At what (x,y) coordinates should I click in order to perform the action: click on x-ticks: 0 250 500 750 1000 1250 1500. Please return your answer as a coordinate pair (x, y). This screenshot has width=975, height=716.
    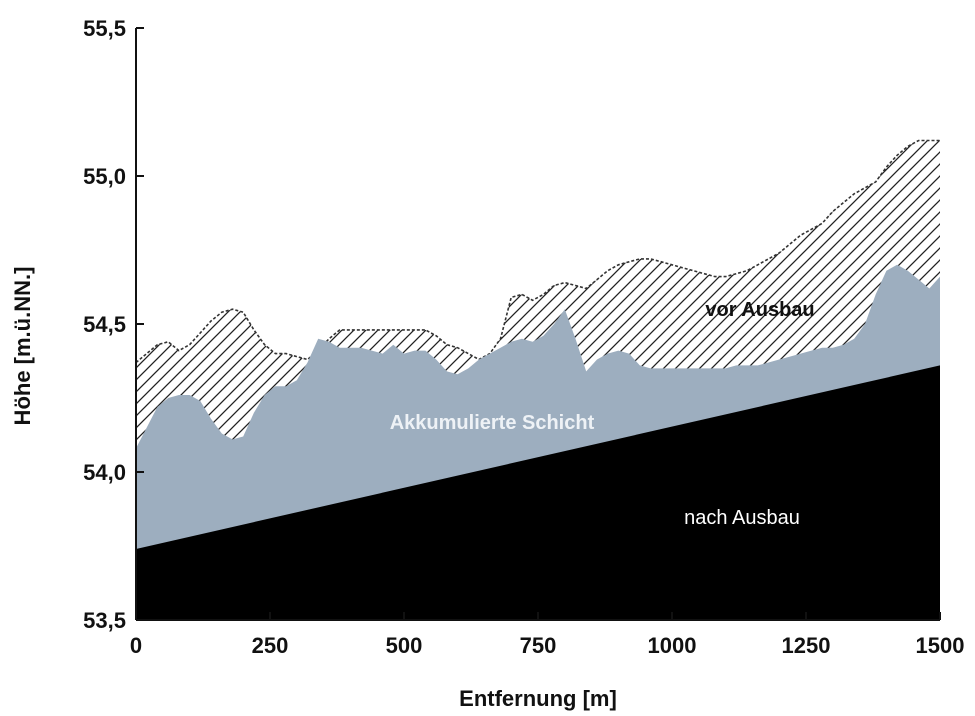
    Looking at the image, I should click on (547, 635).